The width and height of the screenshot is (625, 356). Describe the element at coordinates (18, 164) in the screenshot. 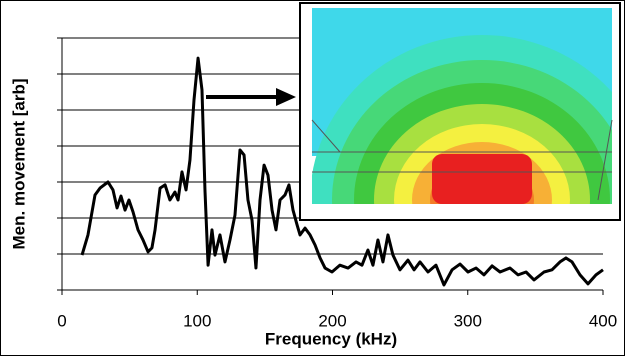

I see `y-axis-label: Men. movement [arb]` at that location.